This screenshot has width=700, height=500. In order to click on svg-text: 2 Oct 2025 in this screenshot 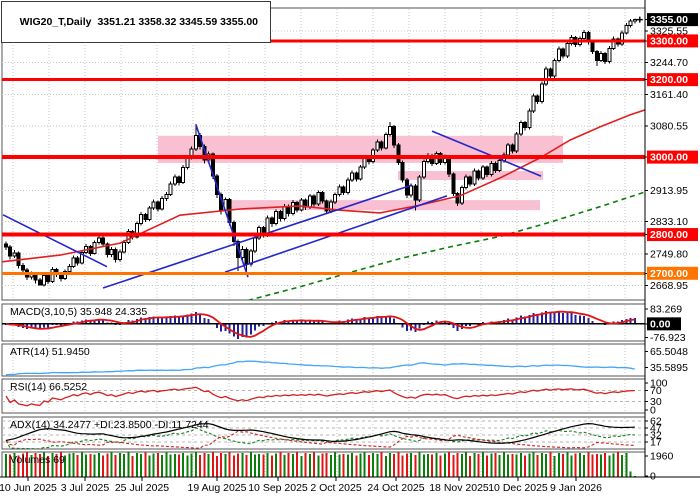, I will do `click(336, 488)`.